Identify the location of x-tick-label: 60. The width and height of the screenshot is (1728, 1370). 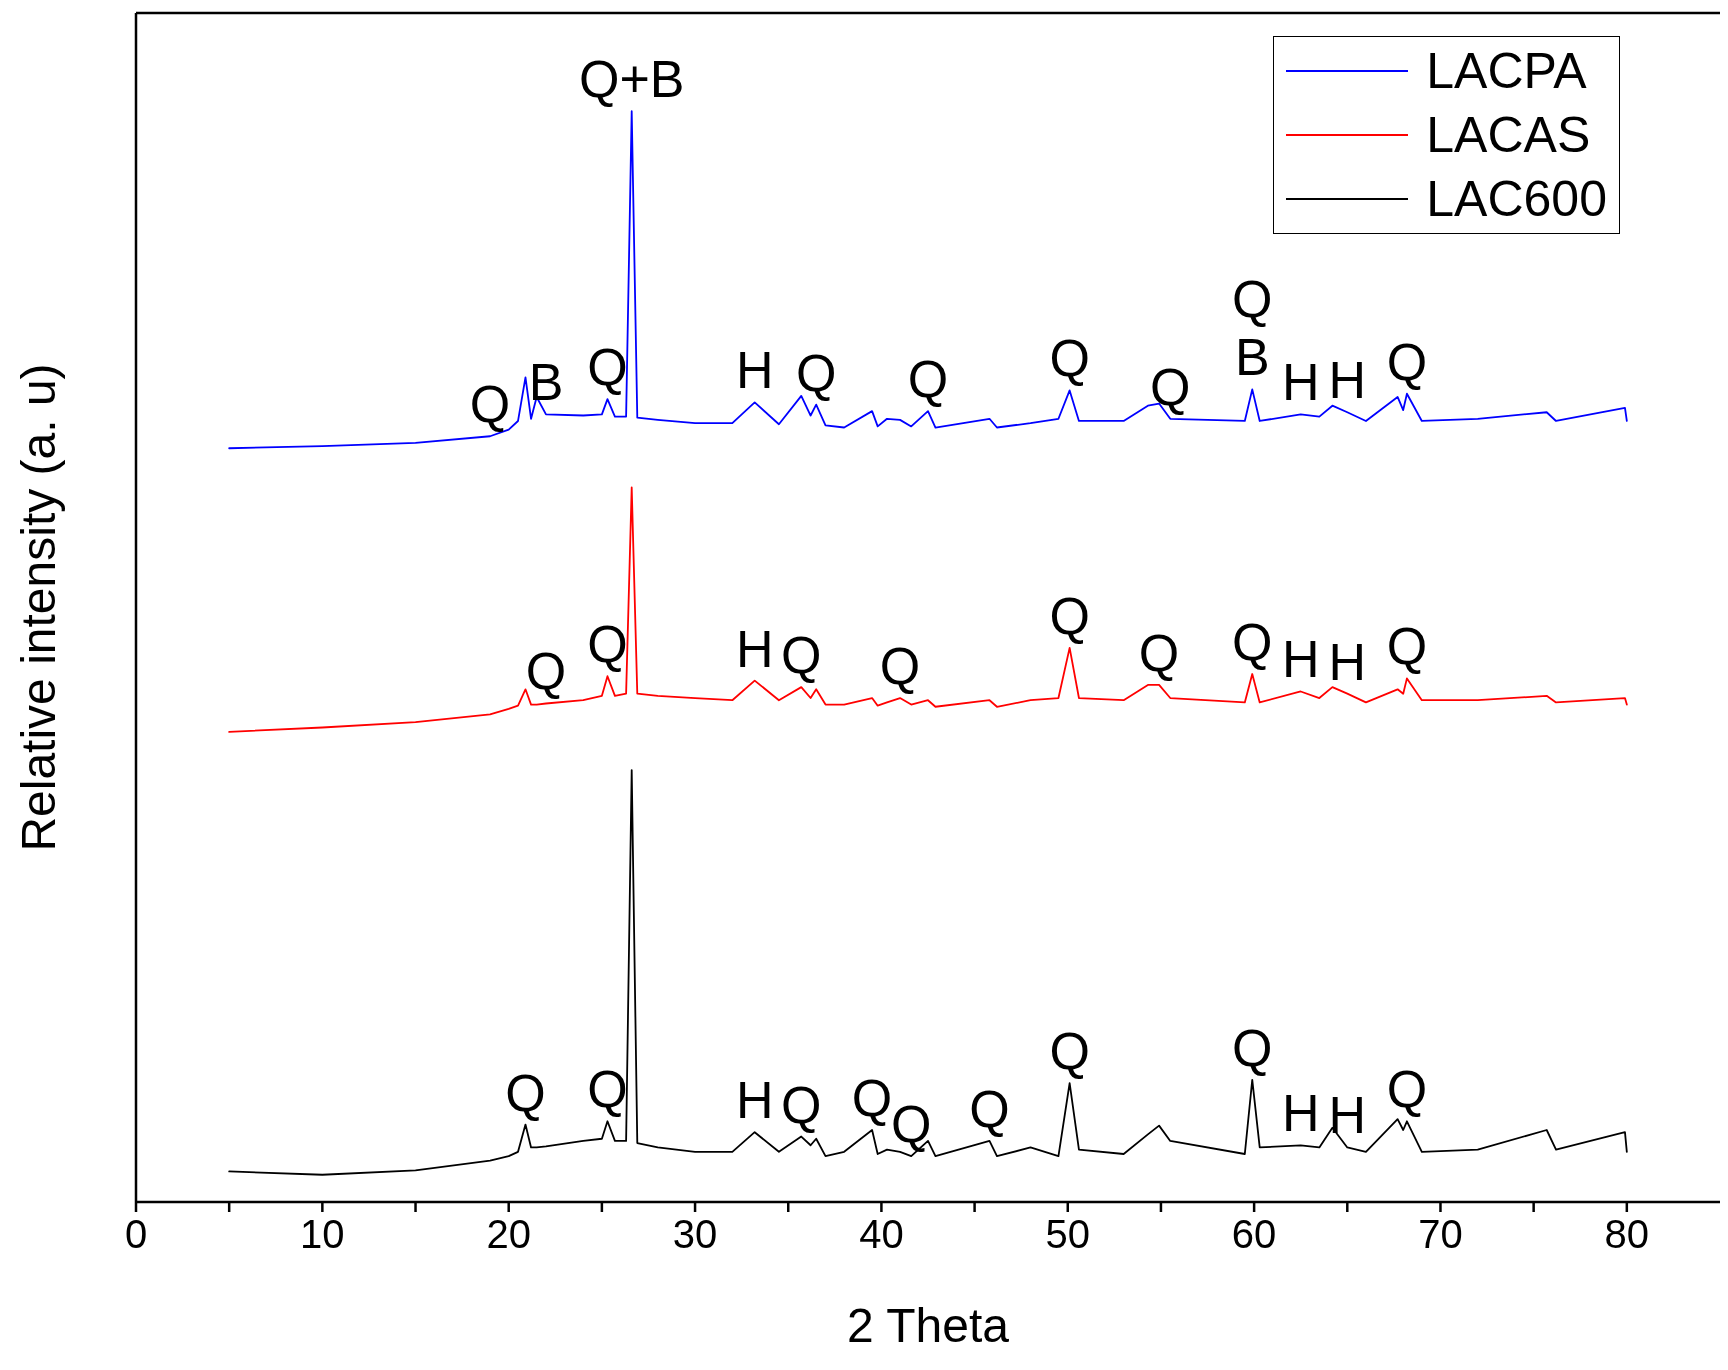
(1254, 1234).